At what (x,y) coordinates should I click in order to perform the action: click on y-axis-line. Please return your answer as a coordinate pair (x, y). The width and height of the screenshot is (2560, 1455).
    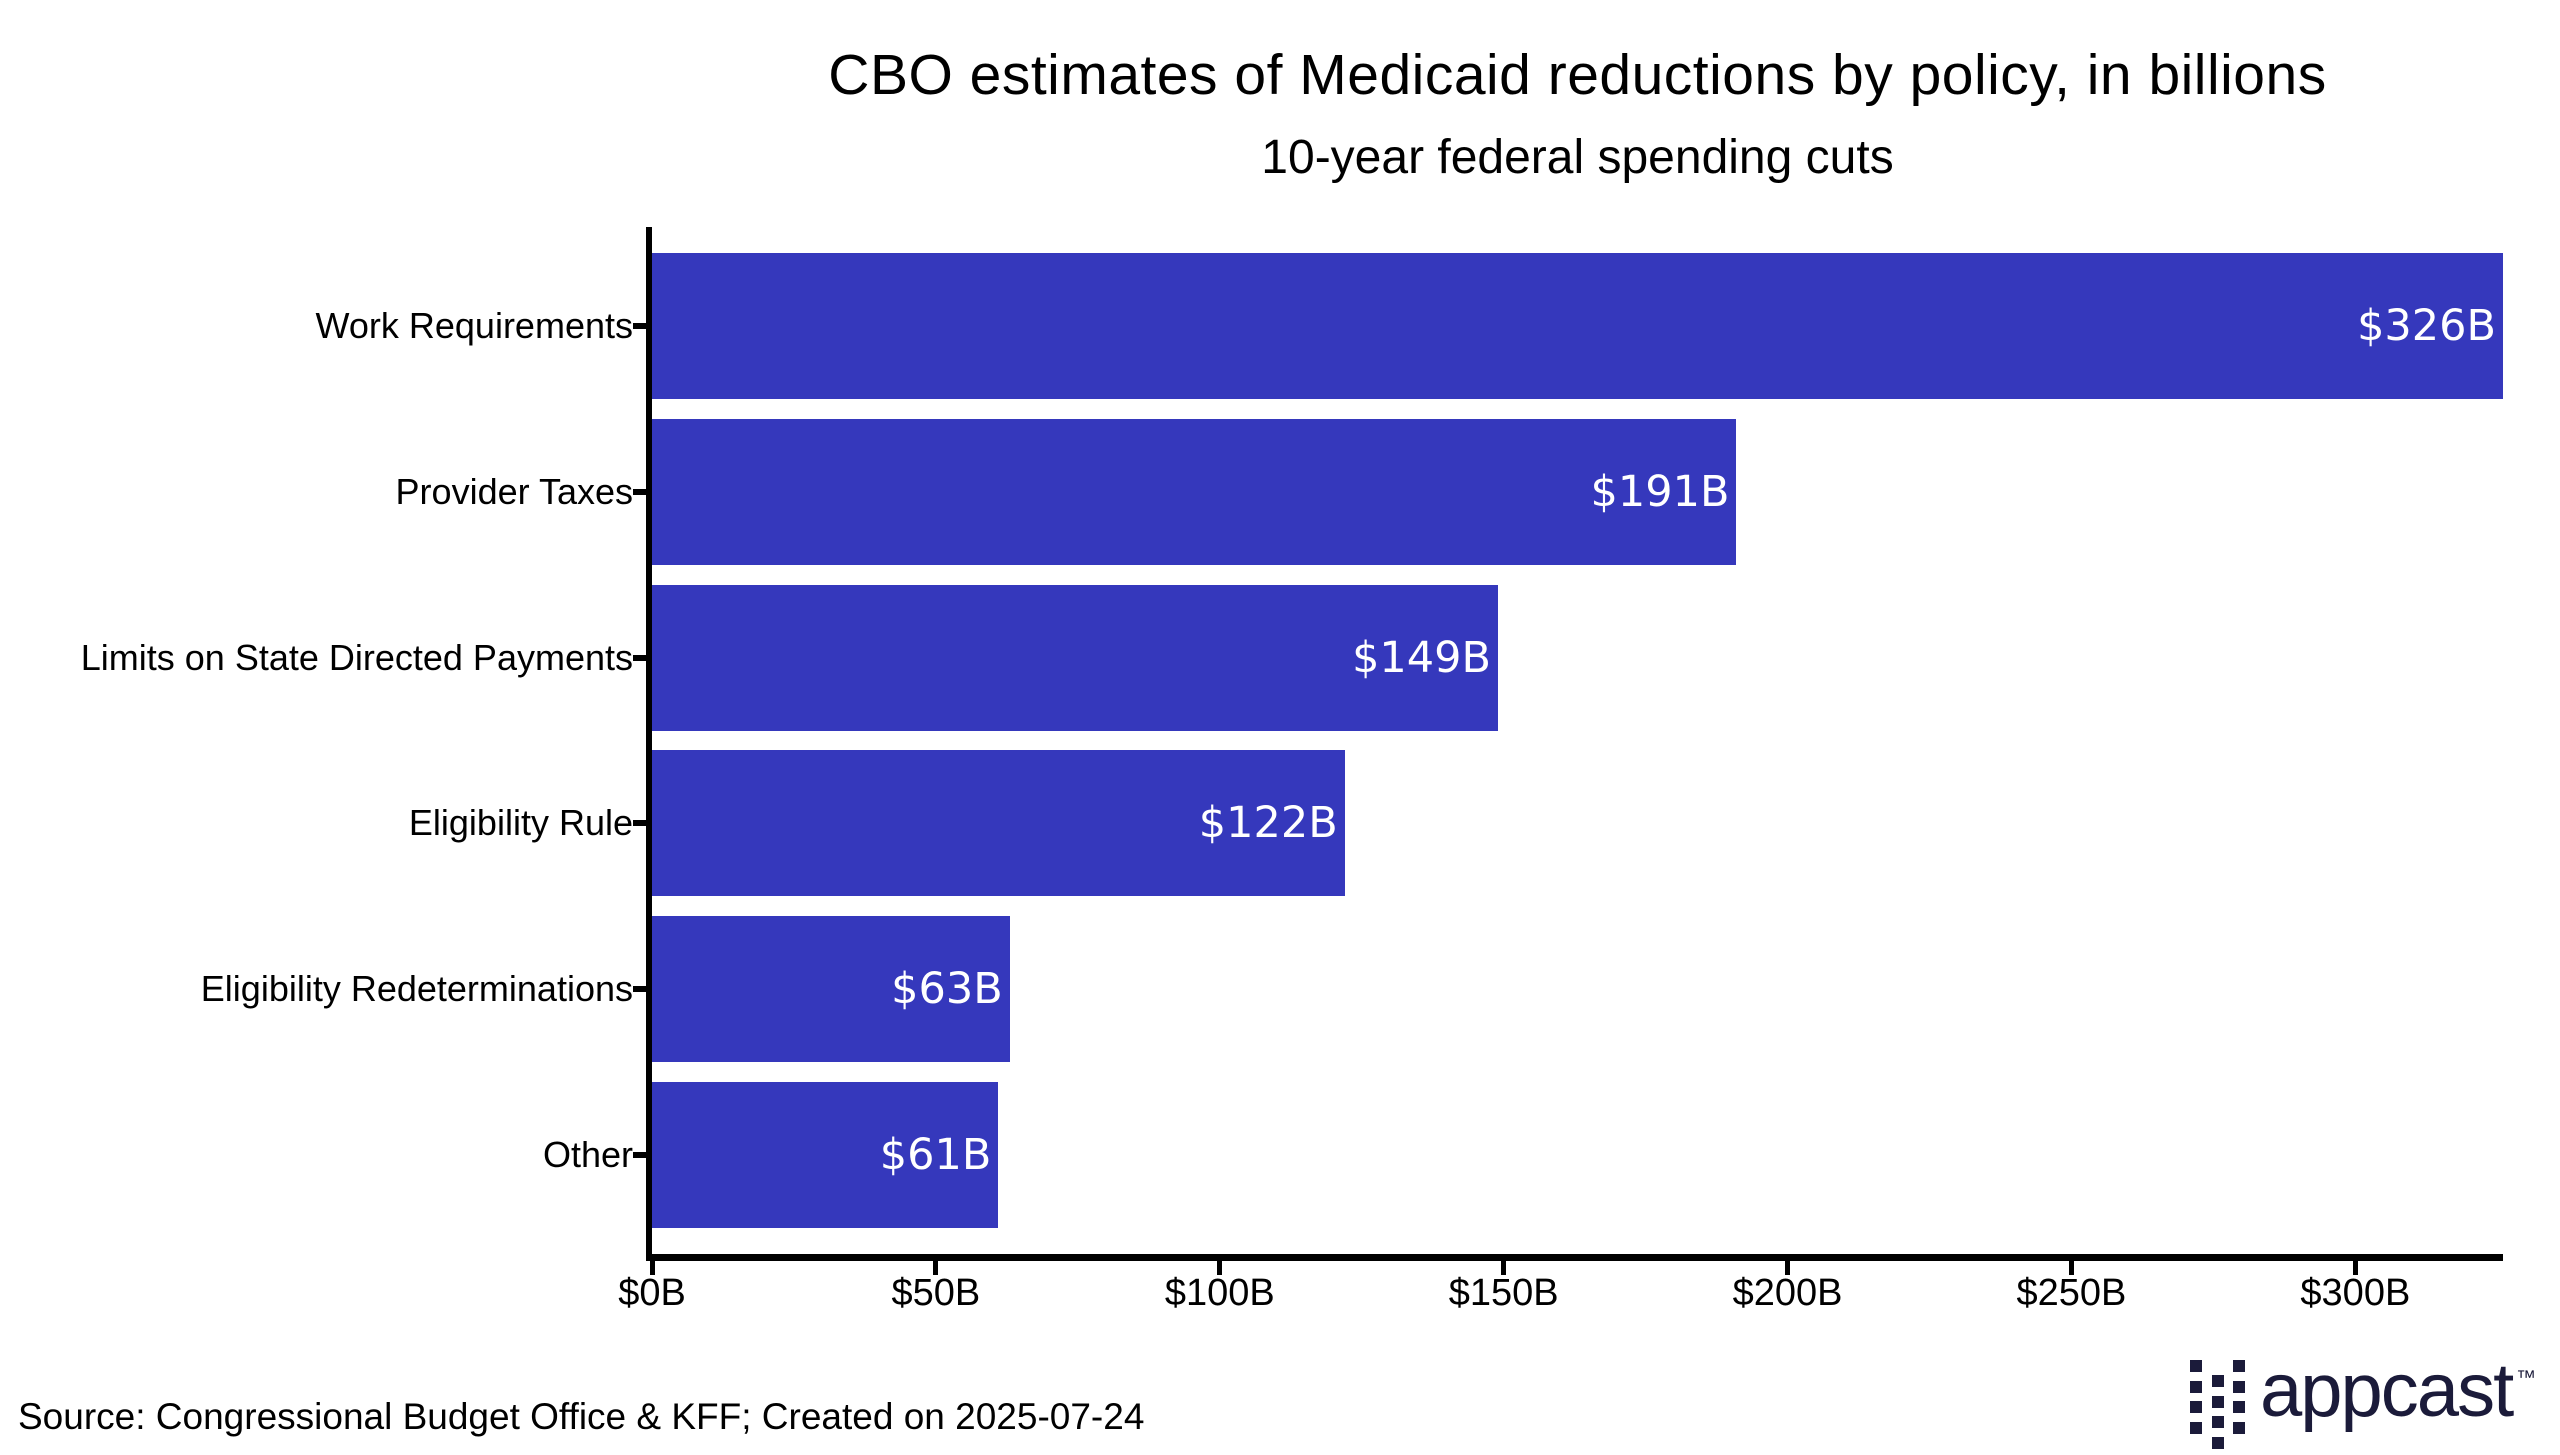
    Looking at the image, I should click on (649, 744).